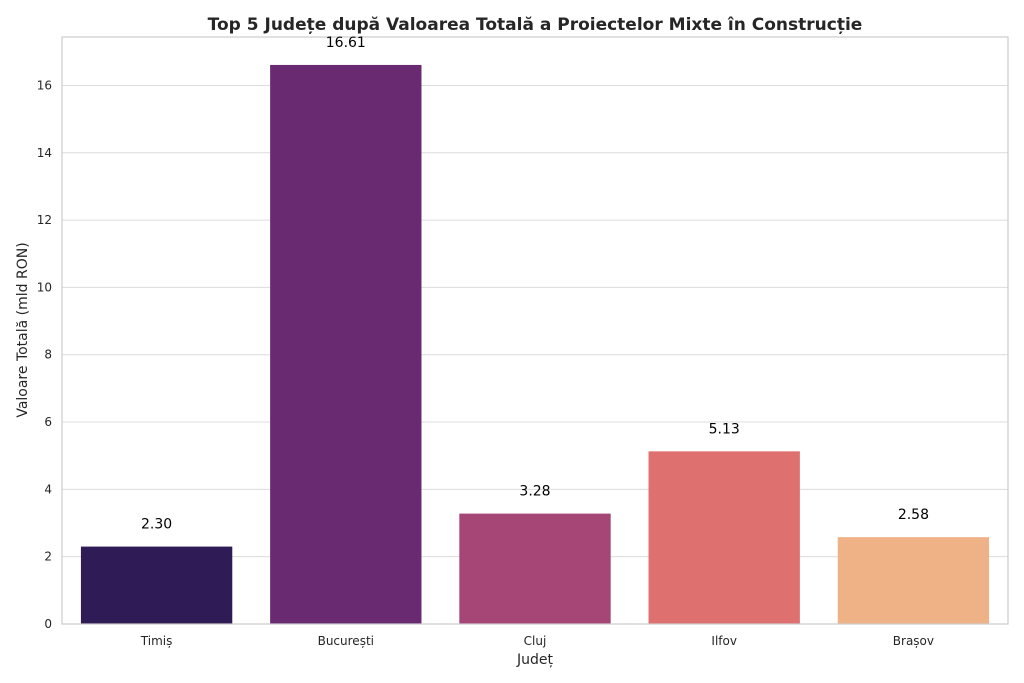 Image resolution: width=1024 pixels, height=683 pixels. I want to click on x-tick-label: Cluj, so click(535, 641).